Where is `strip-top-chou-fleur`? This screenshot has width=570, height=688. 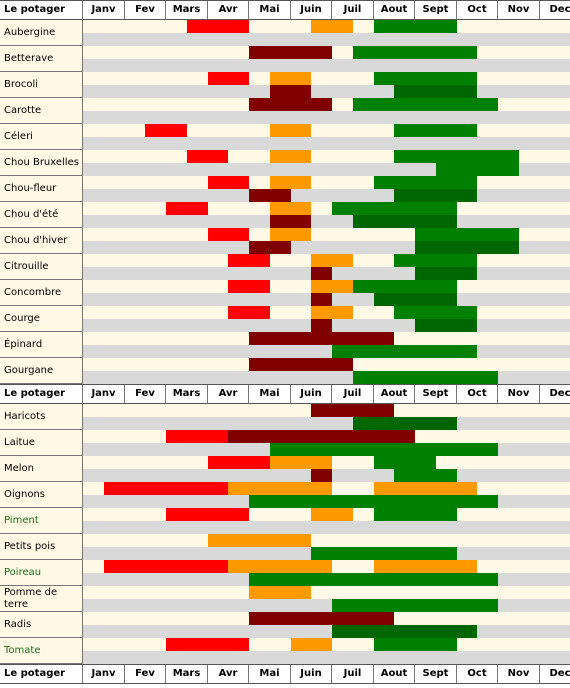
strip-top-chou-fleur is located at coordinates (326, 182).